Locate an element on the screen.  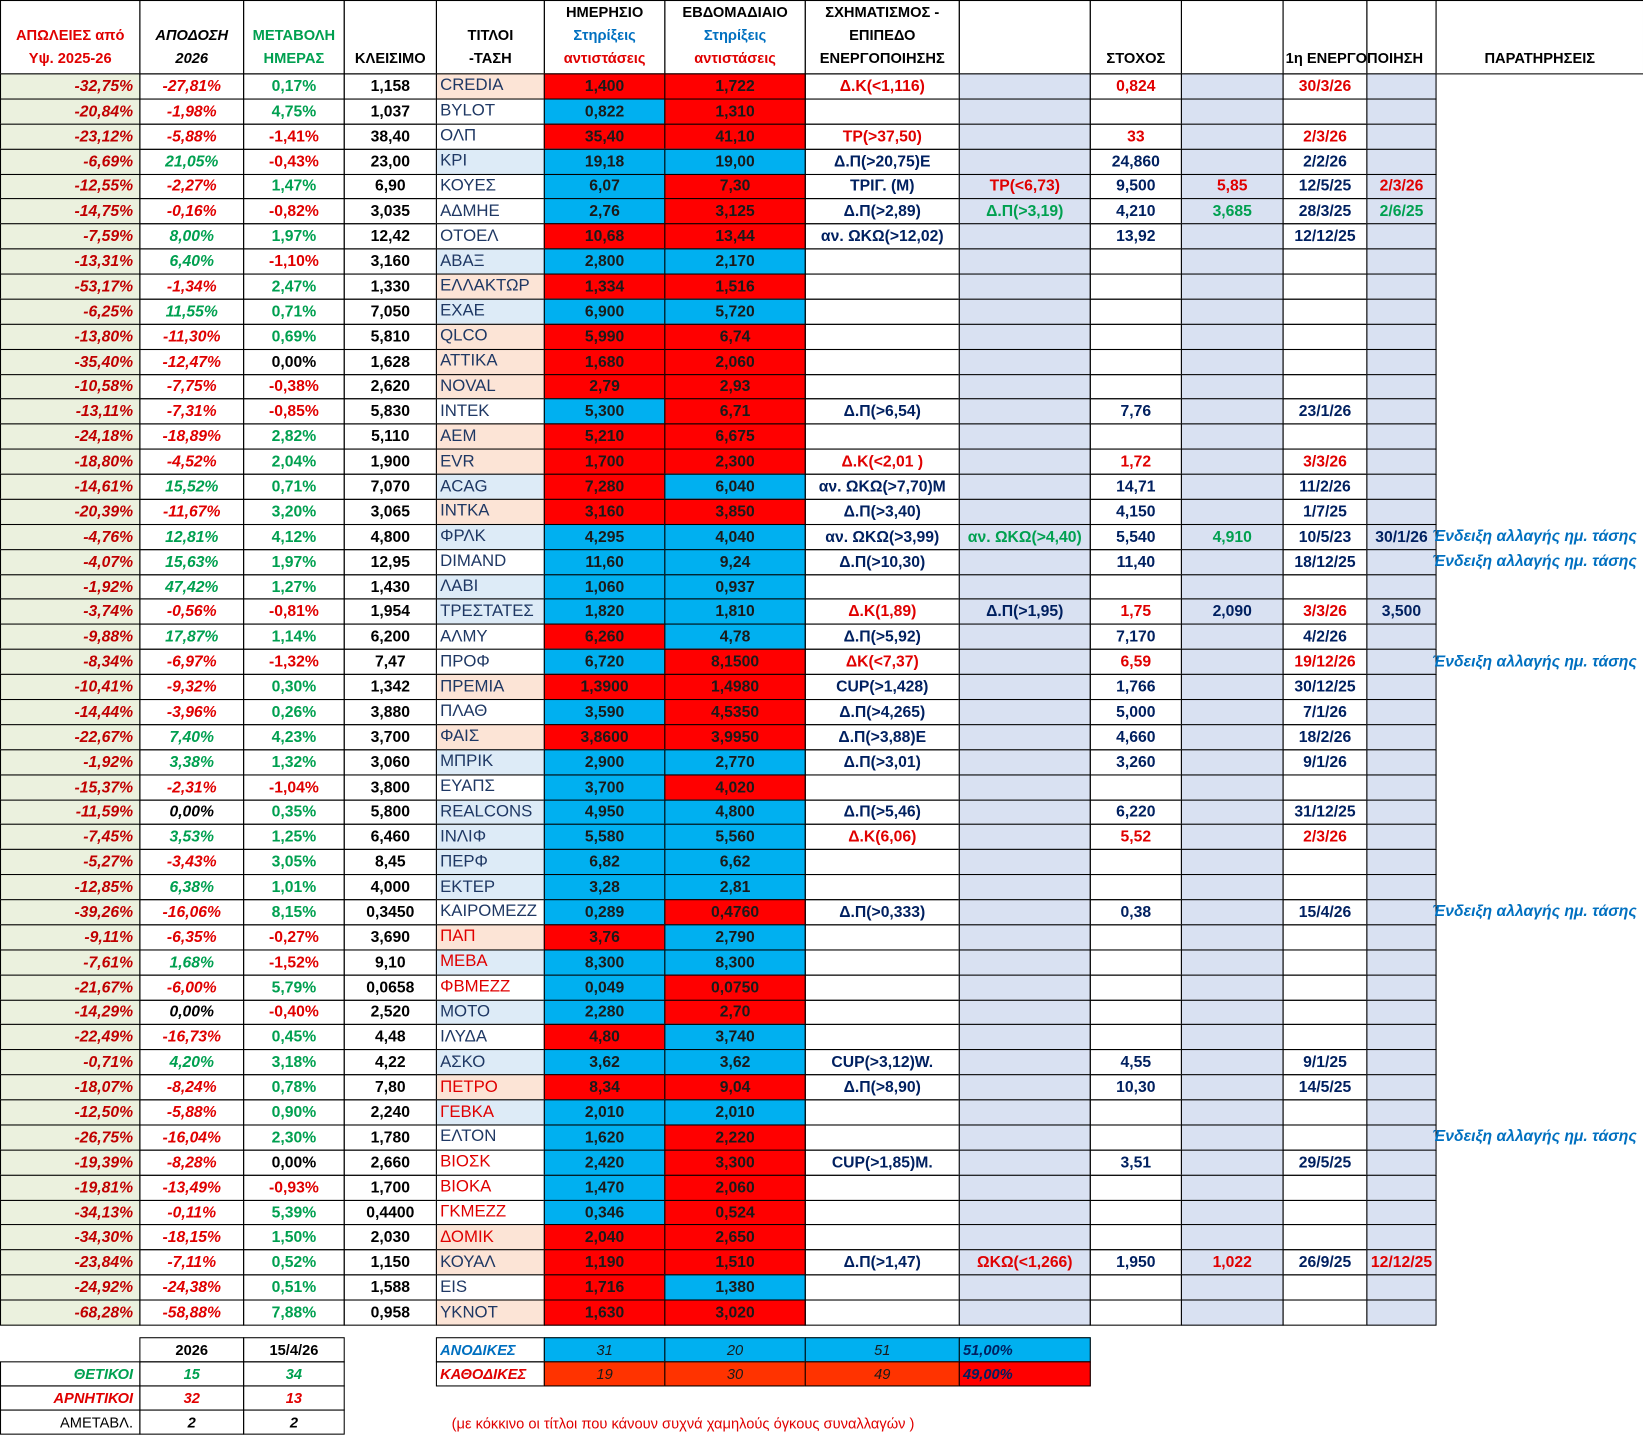
return-2026: -2,31% is located at coordinates (192, 787).